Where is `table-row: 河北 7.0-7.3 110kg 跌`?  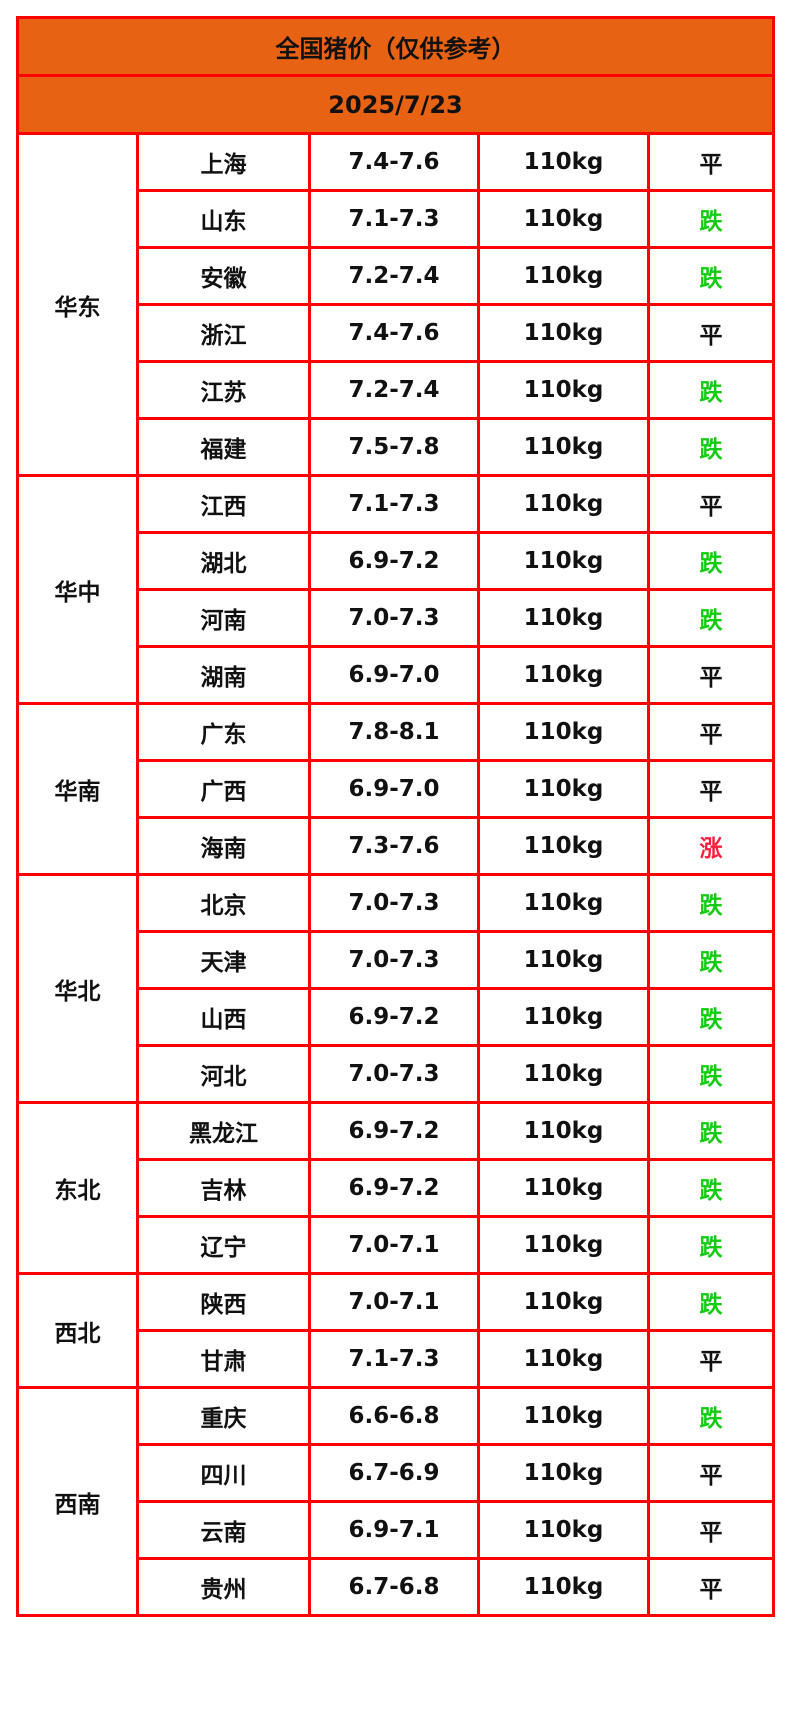 table-row: 河北 7.0-7.3 110kg 跌 is located at coordinates (397, 1074).